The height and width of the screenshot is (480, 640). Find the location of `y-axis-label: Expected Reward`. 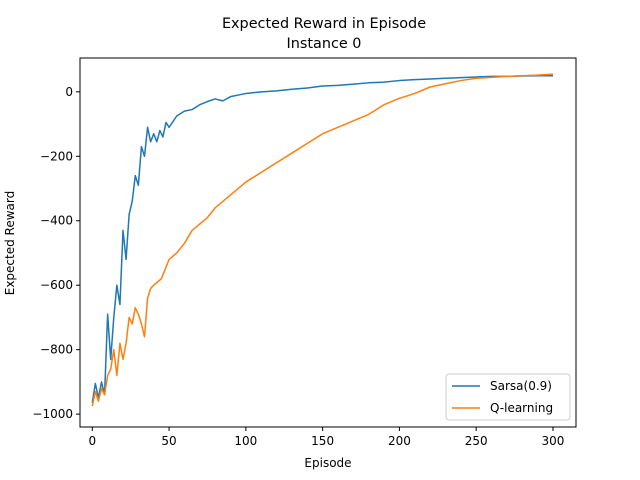

y-axis-label: Expected Reward is located at coordinates (10, 243).